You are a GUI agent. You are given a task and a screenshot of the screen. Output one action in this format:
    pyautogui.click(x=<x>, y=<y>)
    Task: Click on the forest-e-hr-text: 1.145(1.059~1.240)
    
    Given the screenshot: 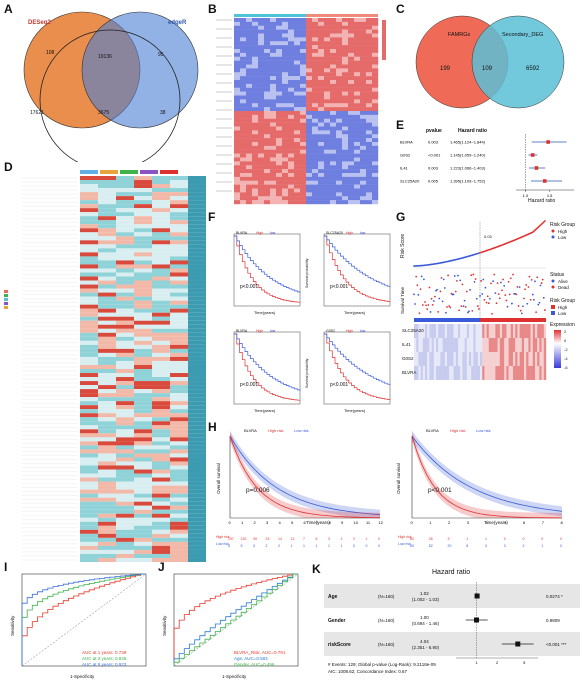 What is the action you would take?
    pyautogui.click(x=468, y=155)
    